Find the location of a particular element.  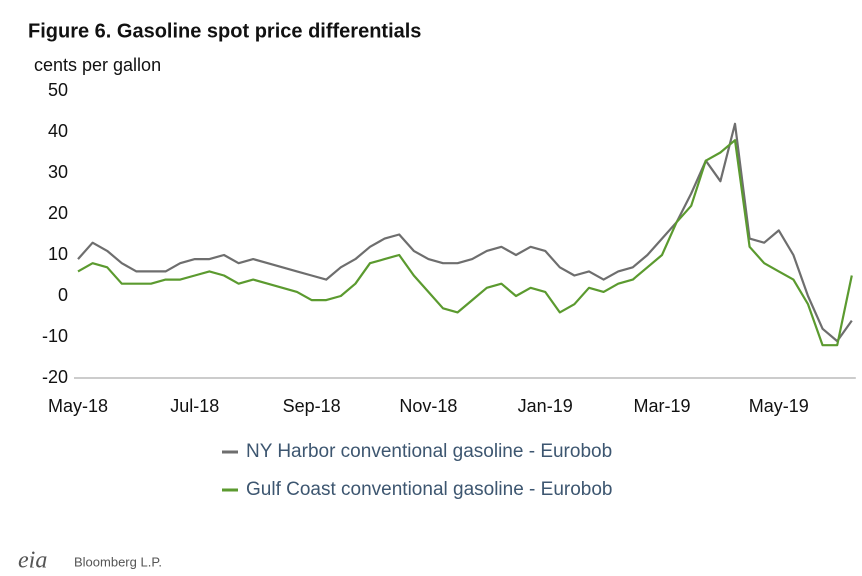

y-tick-label: 50 is located at coordinates (58, 90).